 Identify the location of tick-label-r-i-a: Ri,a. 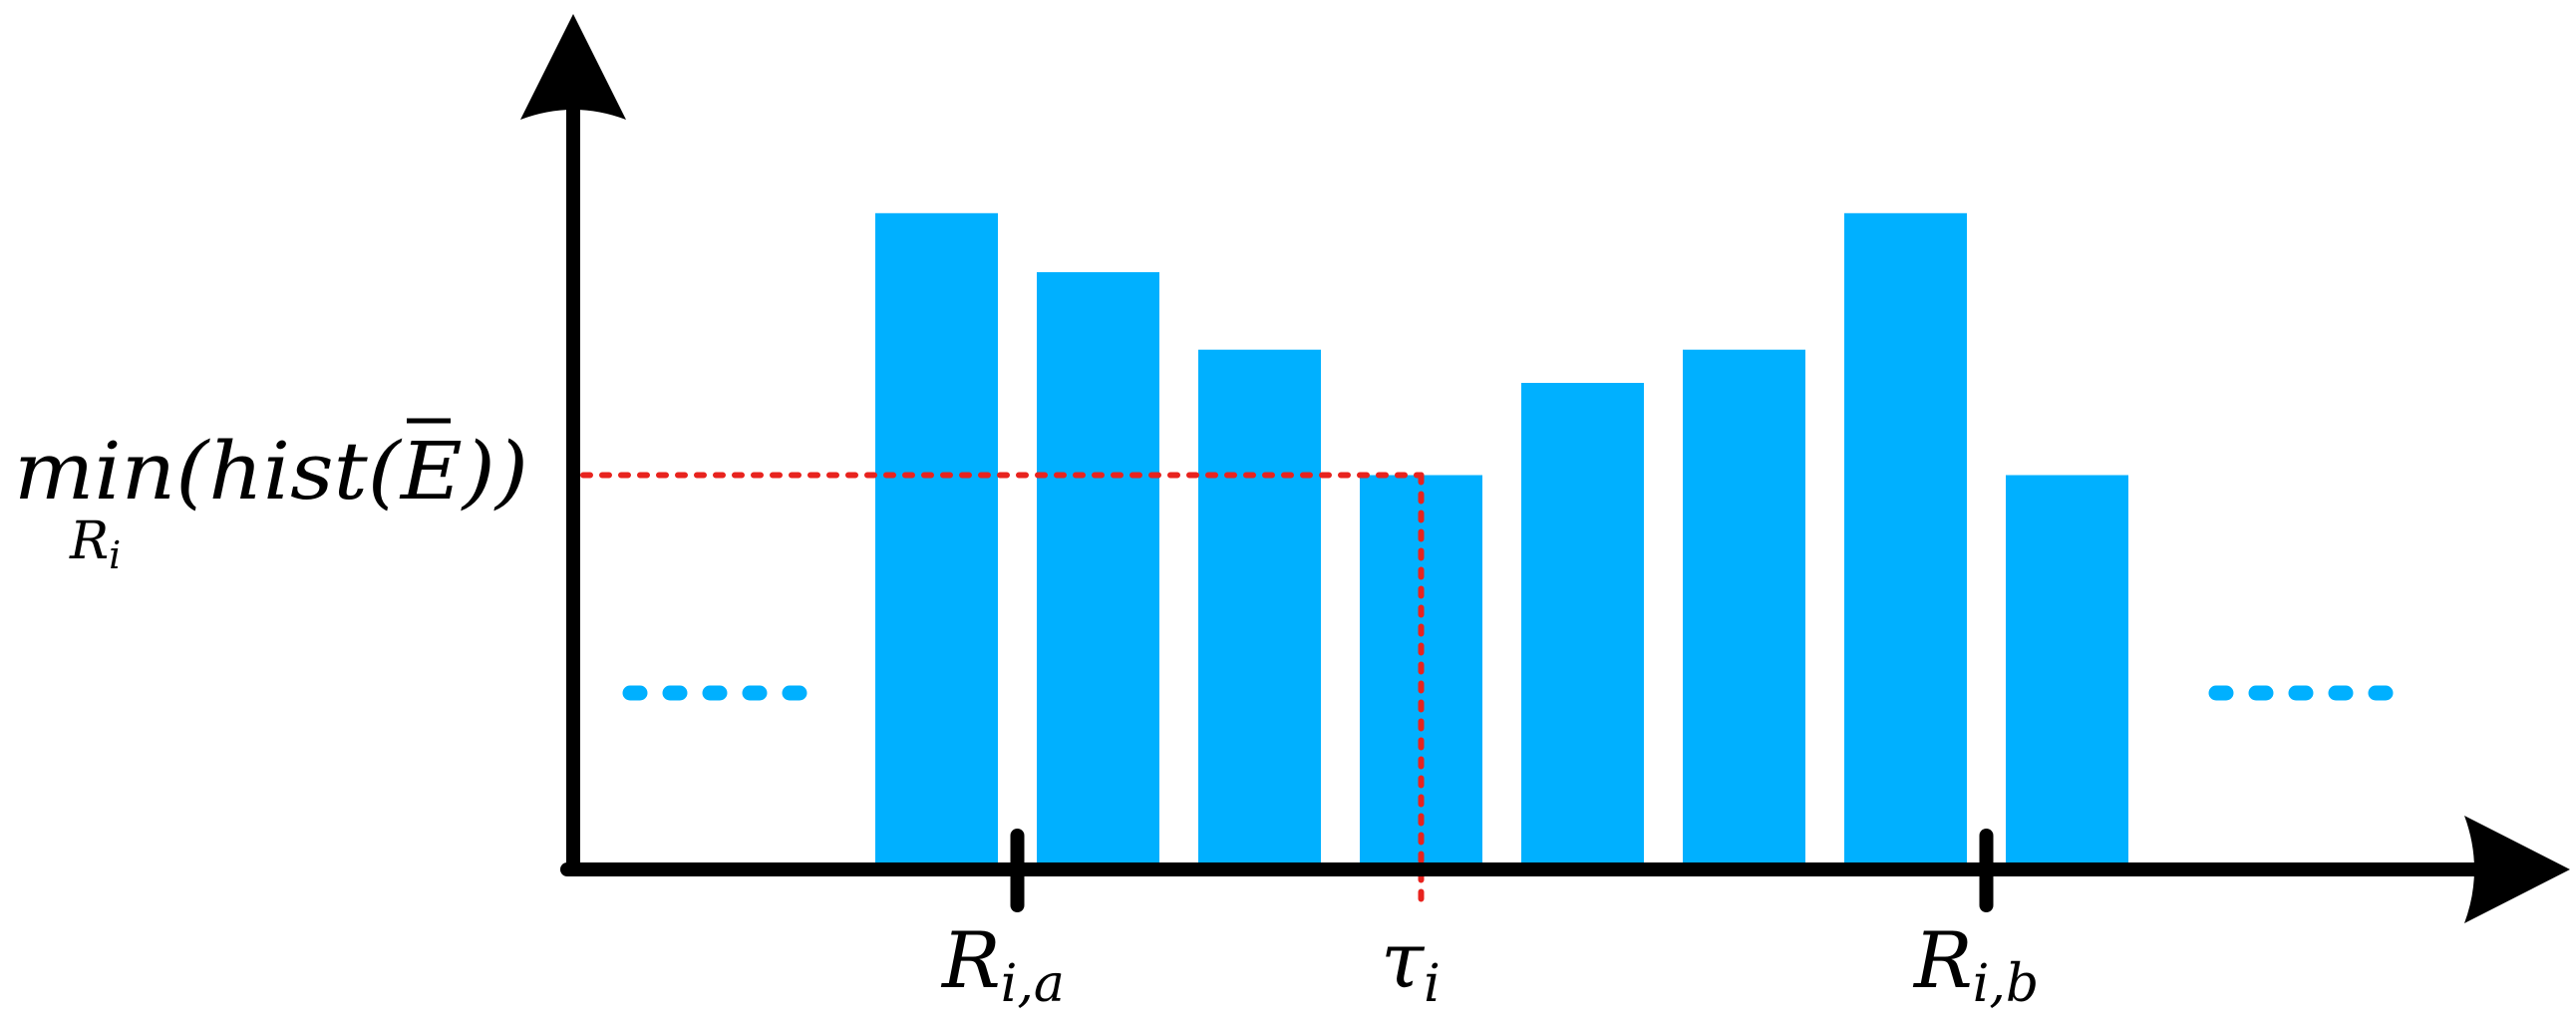
(1002, 965).